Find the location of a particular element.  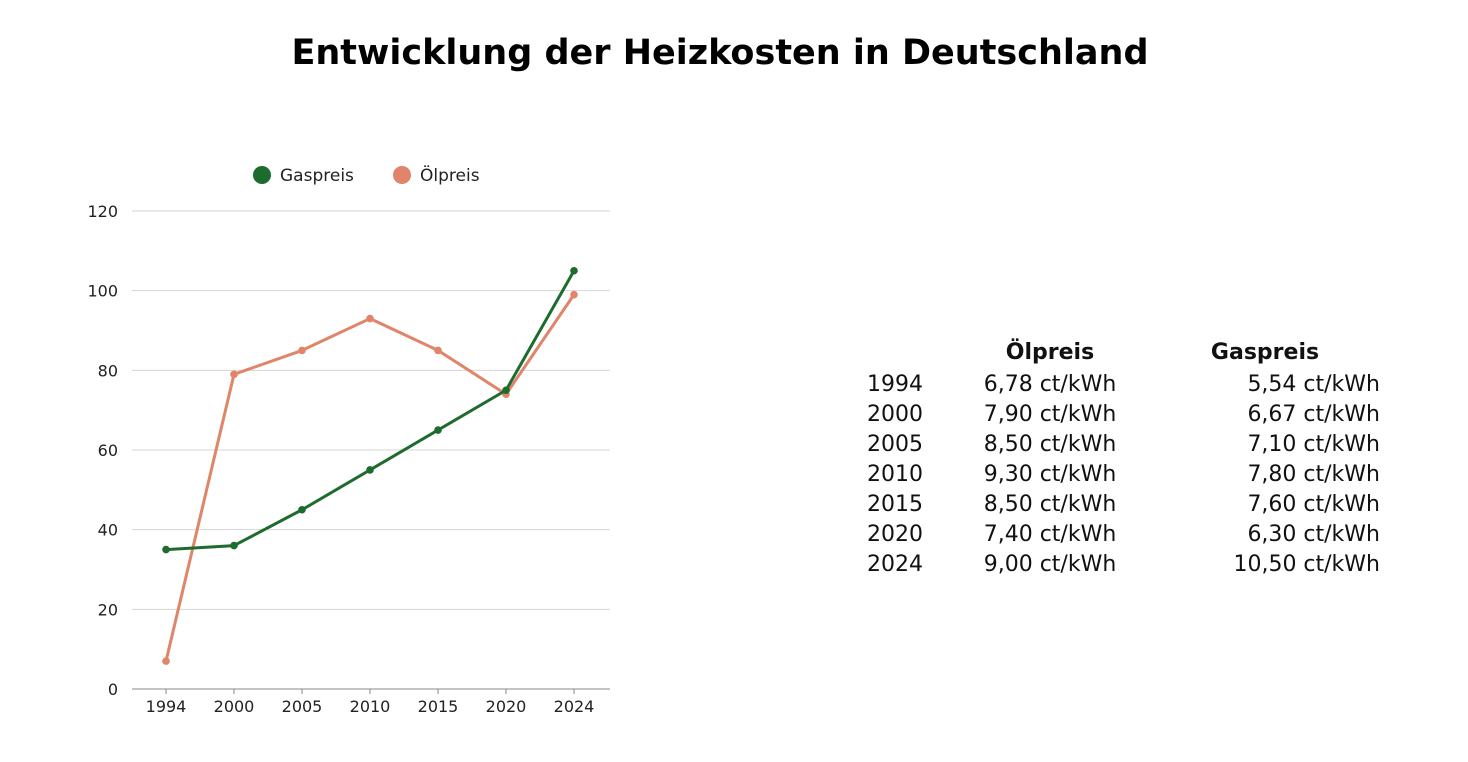

header-gas-price: Gaspreis is located at coordinates (1265, 352).